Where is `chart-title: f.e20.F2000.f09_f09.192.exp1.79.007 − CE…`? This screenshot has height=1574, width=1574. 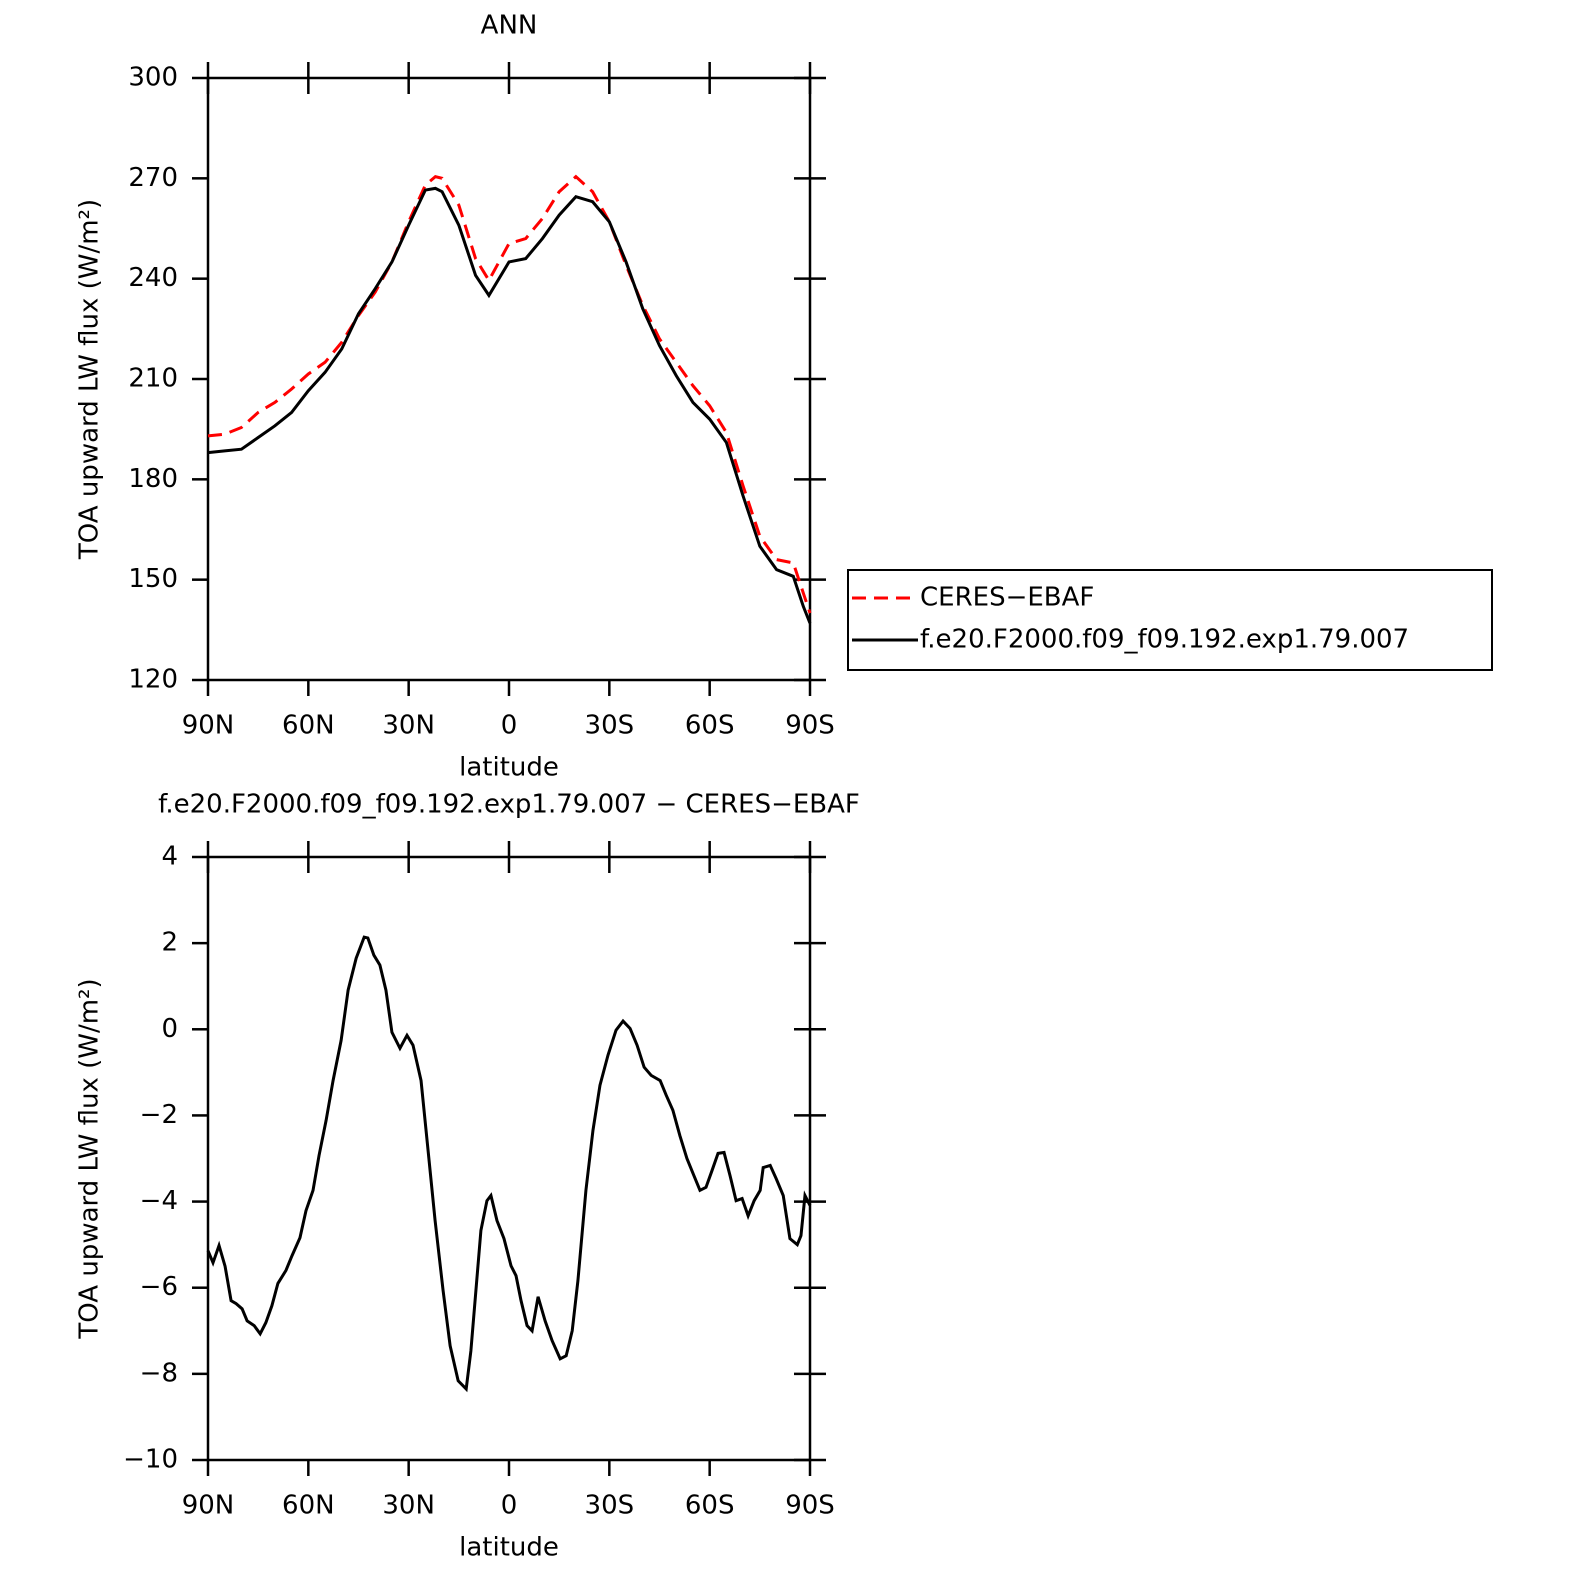 chart-title: f.e20.F2000.f09_f09.192.exp1.79.007 − CE… is located at coordinates (509, 805).